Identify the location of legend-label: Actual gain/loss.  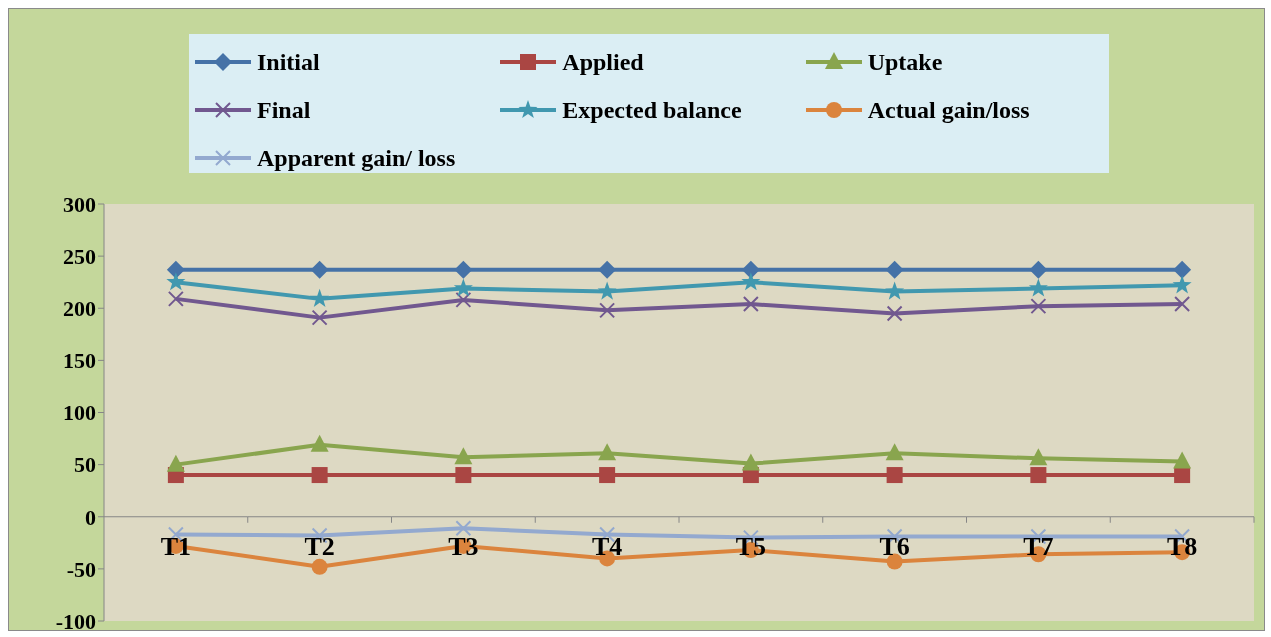
(948, 110).